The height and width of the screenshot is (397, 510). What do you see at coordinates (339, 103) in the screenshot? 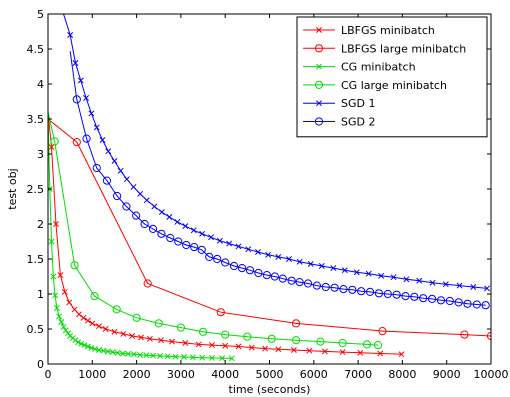
I see `legend-entry: SGD 1` at bounding box center [339, 103].